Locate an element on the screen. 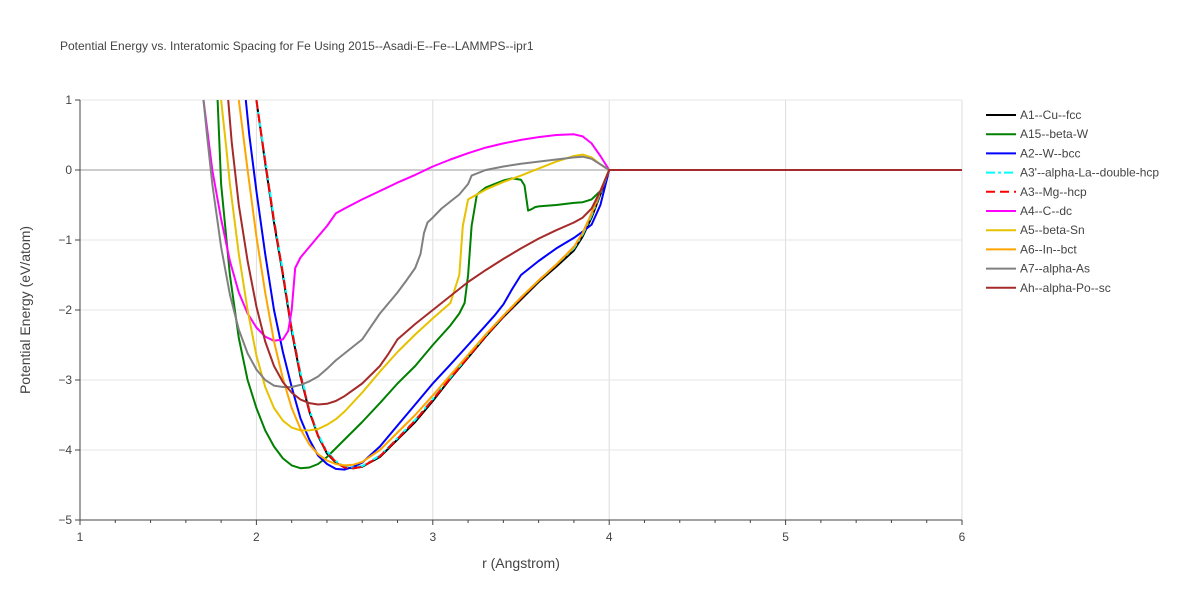 The image size is (1200, 605). legend-item: A3--Mg--hcp is located at coordinates (1036, 192).